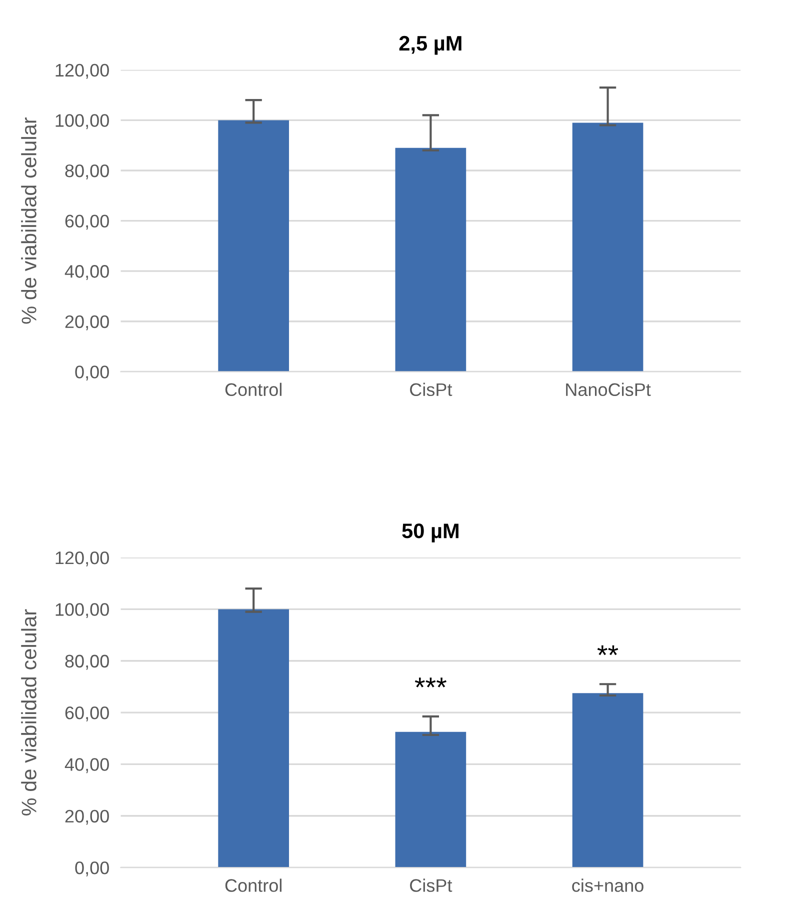  What do you see at coordinates (608, 389) in the screenshot?
I see `x-tick-label: NanoCisPt` at bounding box center [608, 389].